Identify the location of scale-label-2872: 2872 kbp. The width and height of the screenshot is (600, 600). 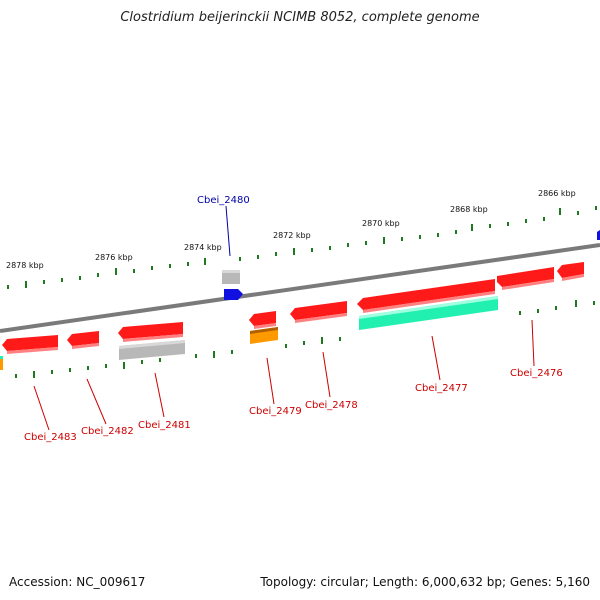
(292, 235).